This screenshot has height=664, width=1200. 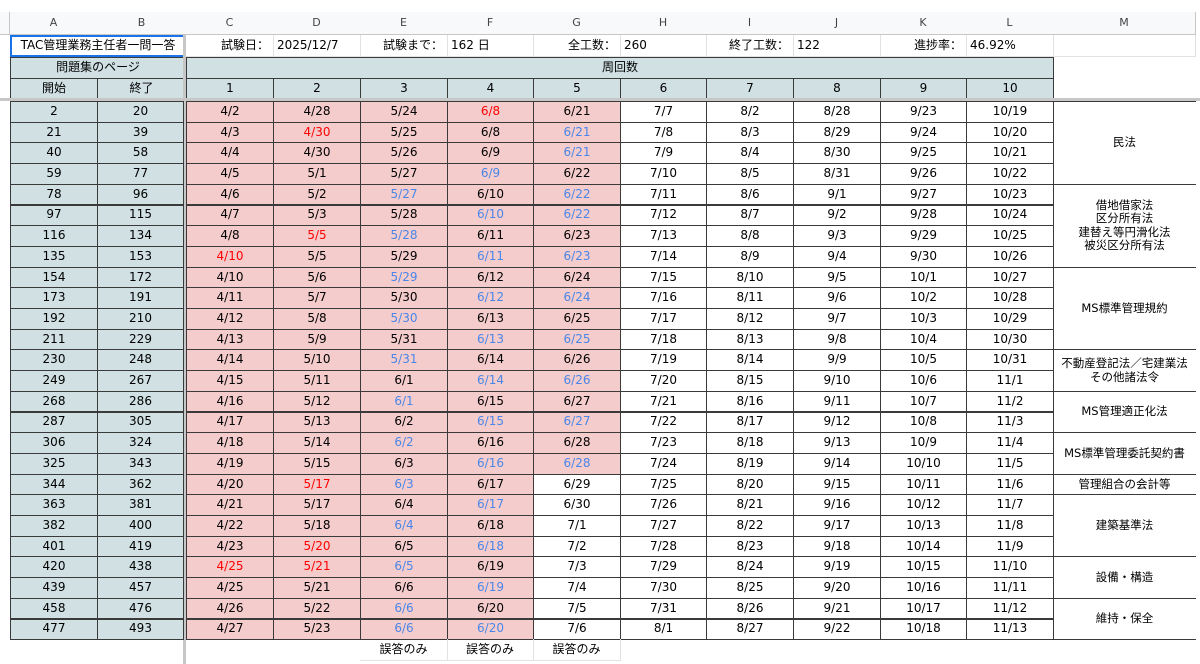 I want to click on date-cell: 8/13, so click(x=750, y=339).